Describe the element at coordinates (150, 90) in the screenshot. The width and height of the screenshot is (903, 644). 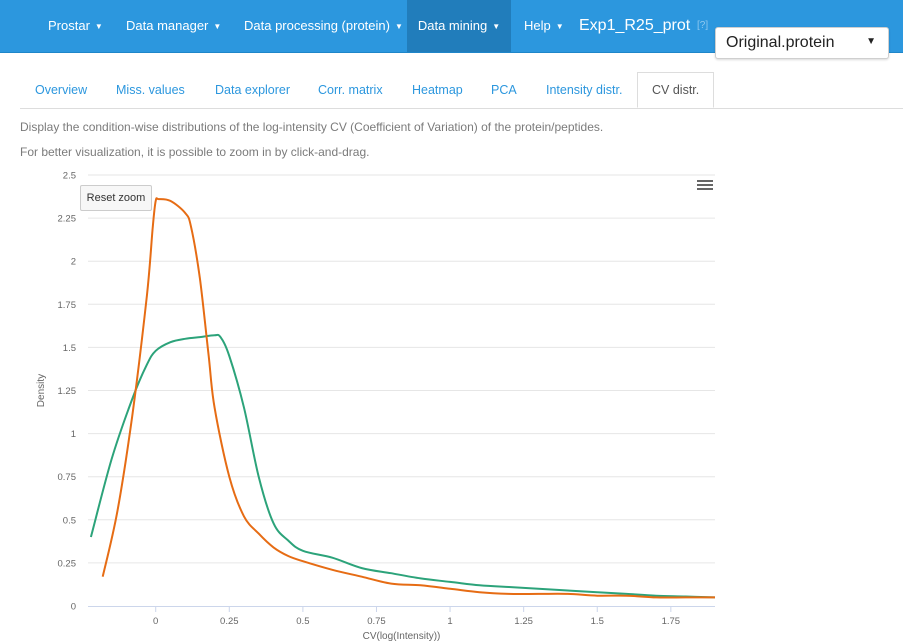
I see `tab-miss-values: Miss. values` at that location.